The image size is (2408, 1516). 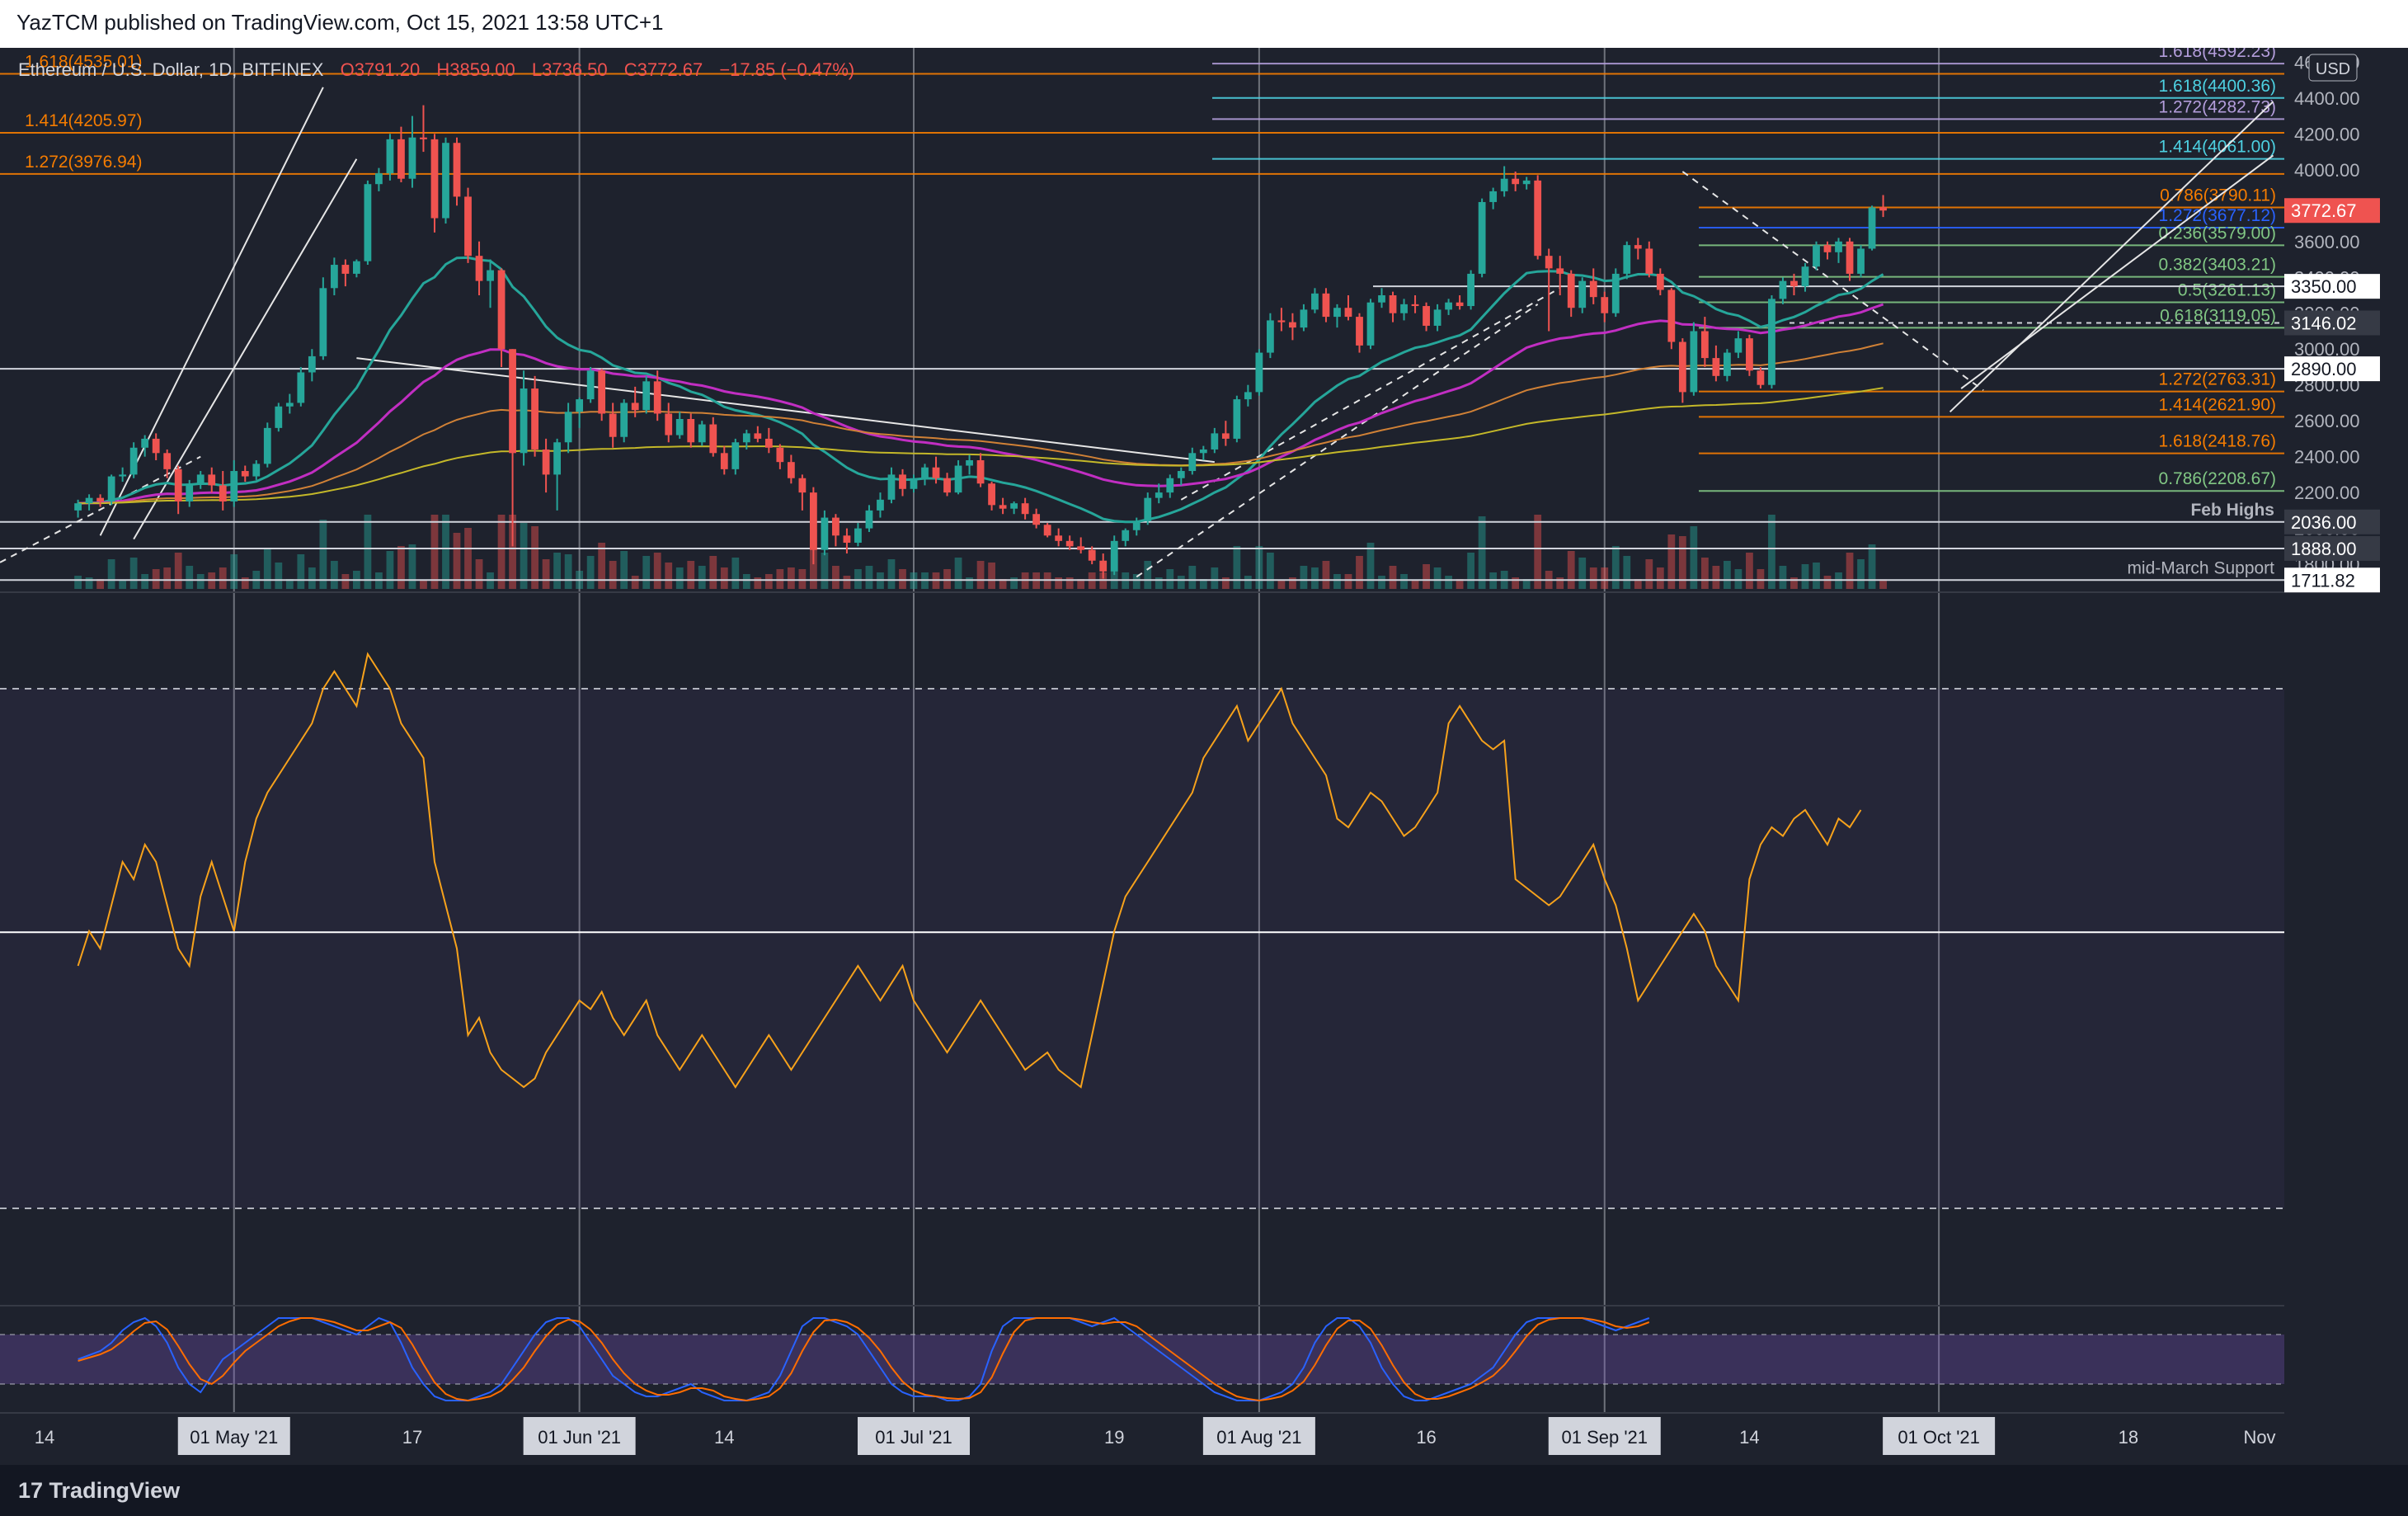 What do you see at coordinates (2218, 55) in the screenshot?
I see `fib-label: 1.618(4592.23)` at bounding box center [2218, 55].